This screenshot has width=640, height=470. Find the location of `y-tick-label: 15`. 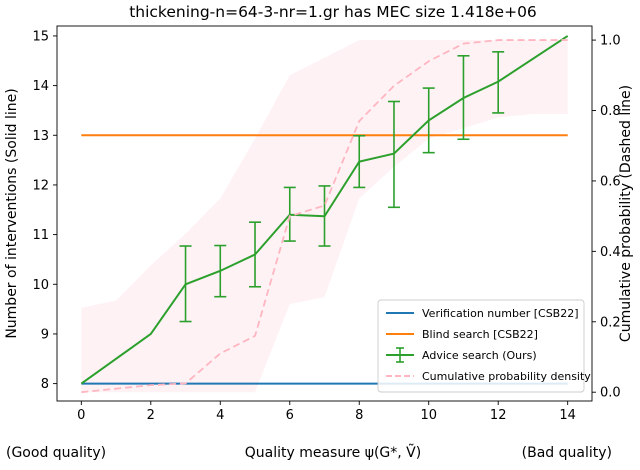

y-tick-label: 15 is located at coordinates (40, 36).